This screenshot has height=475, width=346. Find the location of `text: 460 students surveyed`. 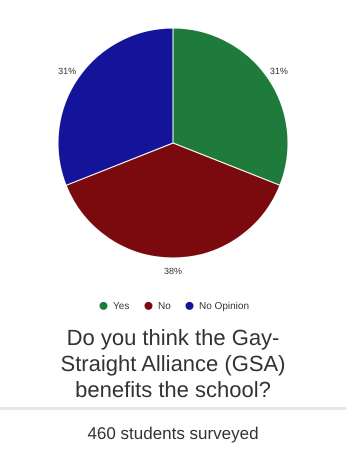

text: 460 students surveyed is located at coordinates (173, 425).